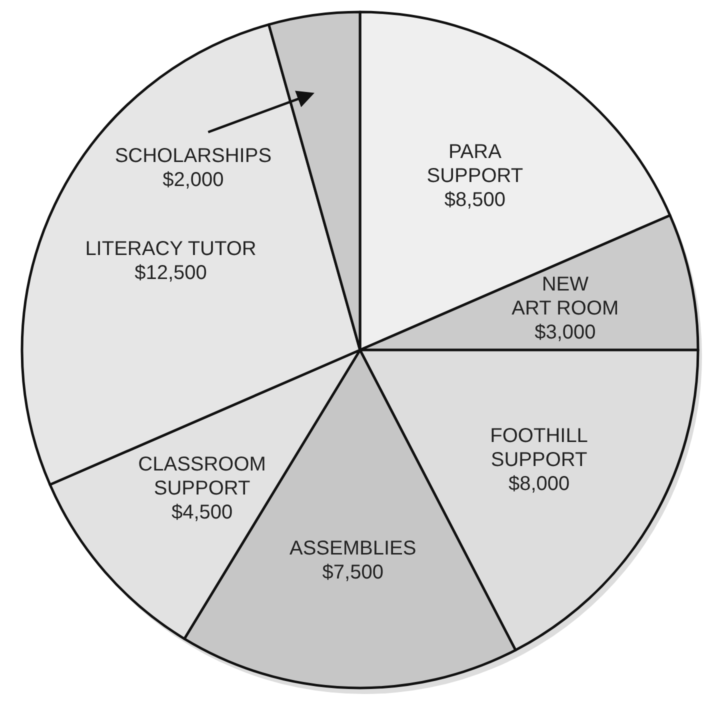 The height and width of the screenshot is (702, 716). I want to click on slice-label: SCHOLARSHIPS, so click(193, 156).